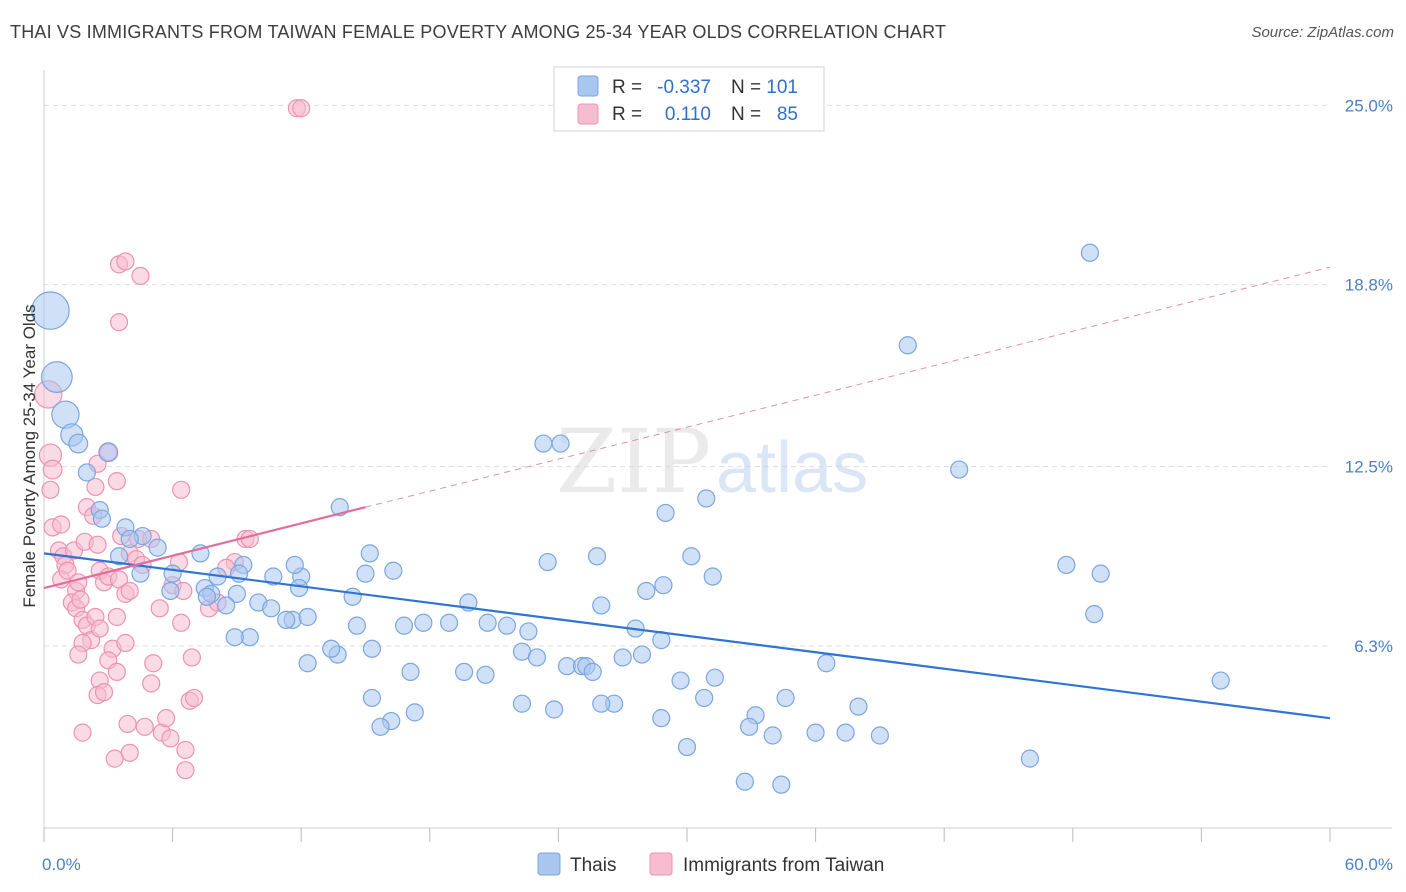  What do you see at coordinates (549, 864) in the screenshot?
I see `legend-swatch-thais` at bounding box center [549, 864].